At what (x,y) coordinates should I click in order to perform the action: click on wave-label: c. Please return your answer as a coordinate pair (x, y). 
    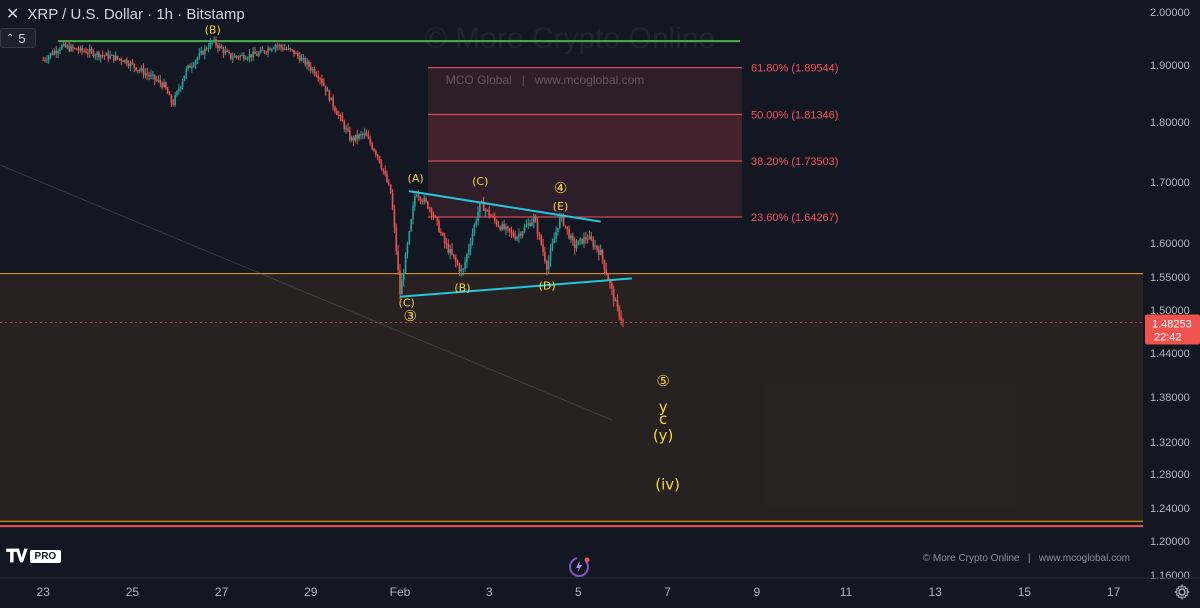
    Looking at the image, I should click on (663, 419).